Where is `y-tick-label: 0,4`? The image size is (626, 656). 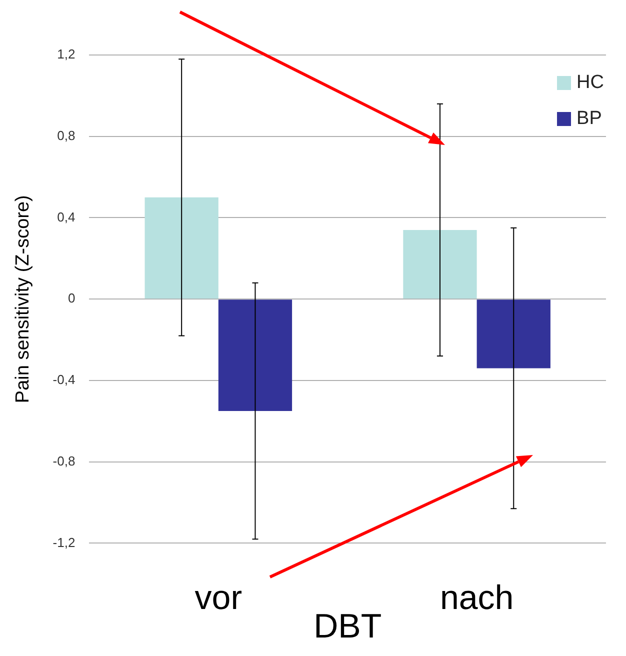 y-tick-label: 0,4 is located at coordinates (66, 216).